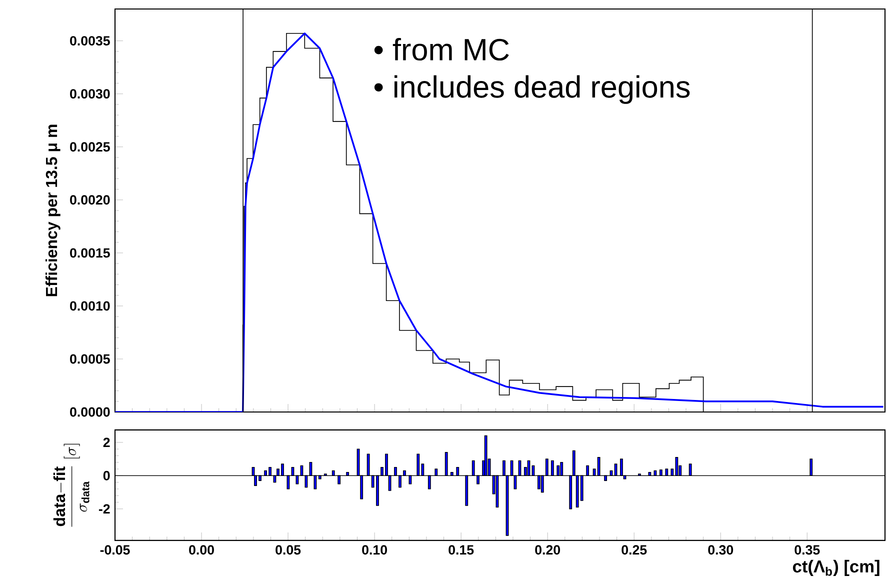  I want to click on x-tick-label: 0.00, so click(201, 550).